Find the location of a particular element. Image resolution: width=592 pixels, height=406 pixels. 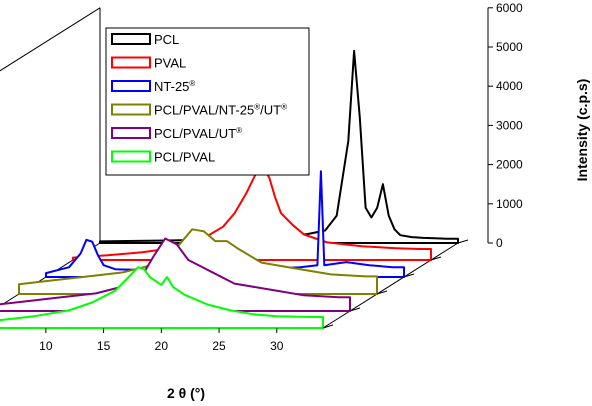

legend-label-3: PCL/PVAL/NT-25®/UT® is located at coordinates (220, 110).